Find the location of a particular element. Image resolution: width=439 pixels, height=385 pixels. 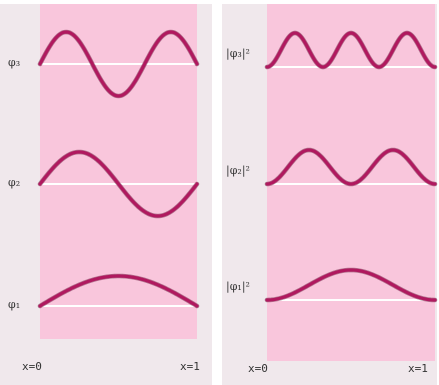

label-phi-1: φ₁ is located at coordinates (14, 304).